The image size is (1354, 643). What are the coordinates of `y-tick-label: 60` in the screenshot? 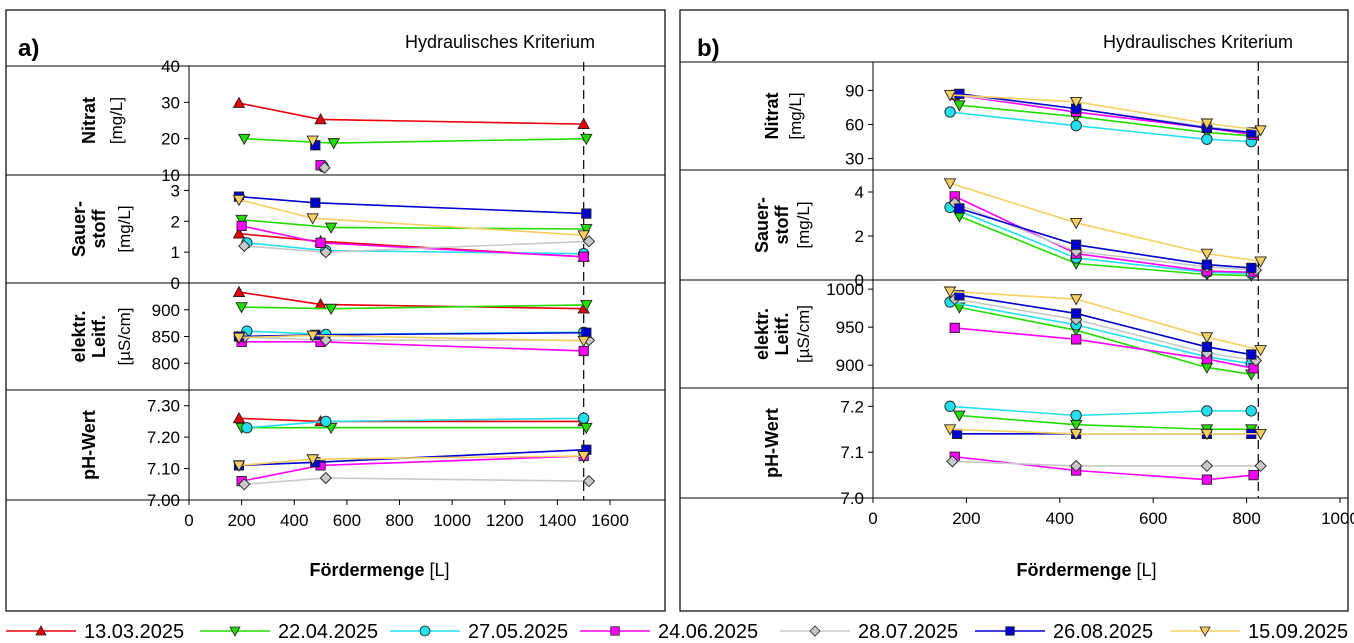 It's located at (854, 125).